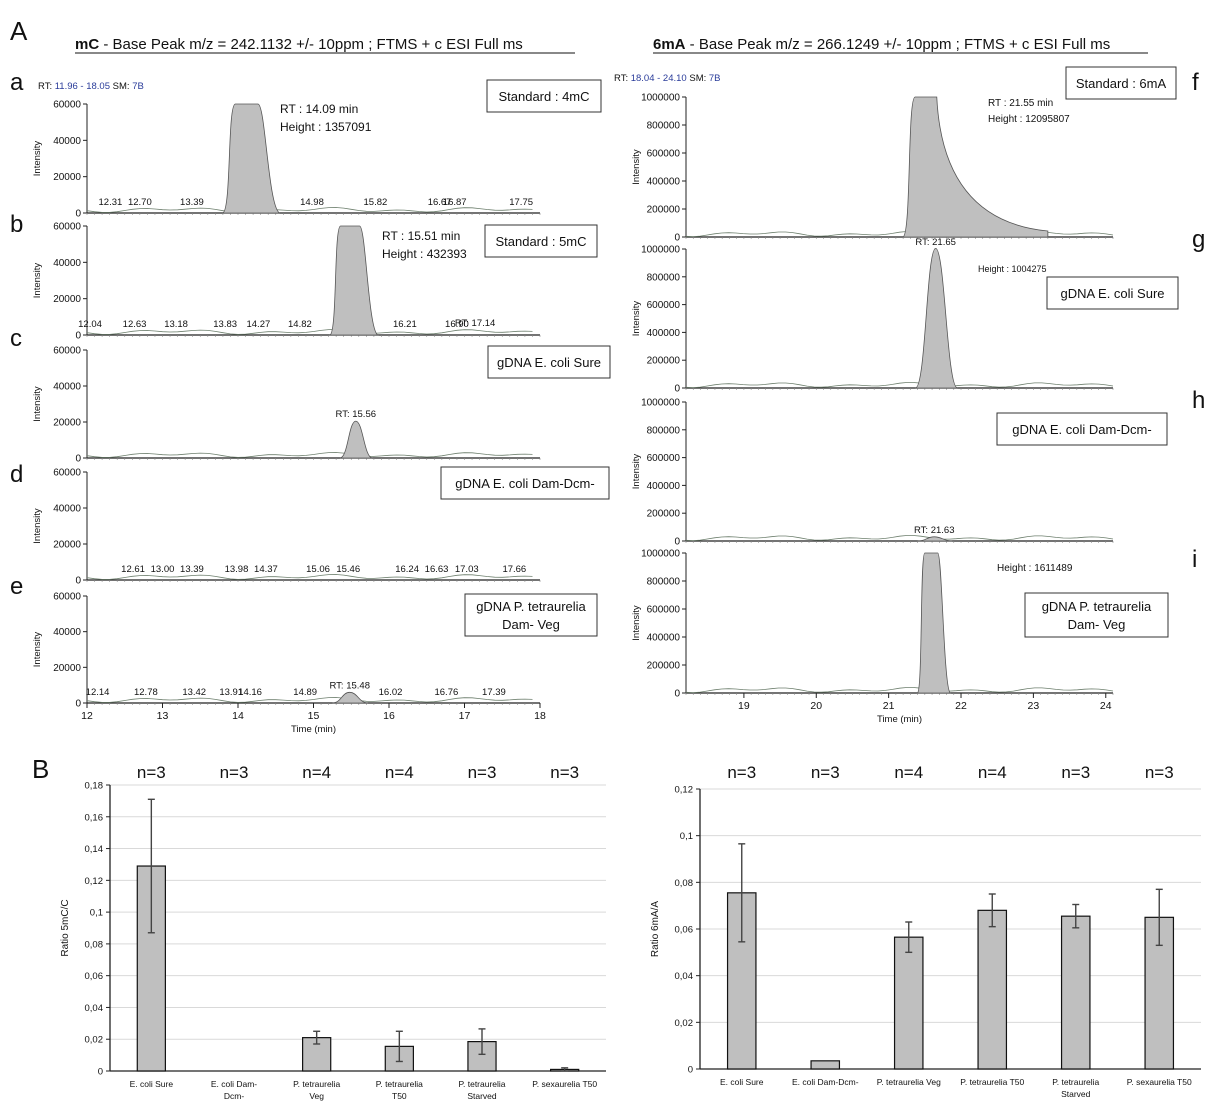 Image resolution: width=1209 pixels, height=1106 pixels. What do you see at coordinates (258, 324) in the screenshot?
I see `peak-rt-label: 14.27` at bounding box center [258, 324].